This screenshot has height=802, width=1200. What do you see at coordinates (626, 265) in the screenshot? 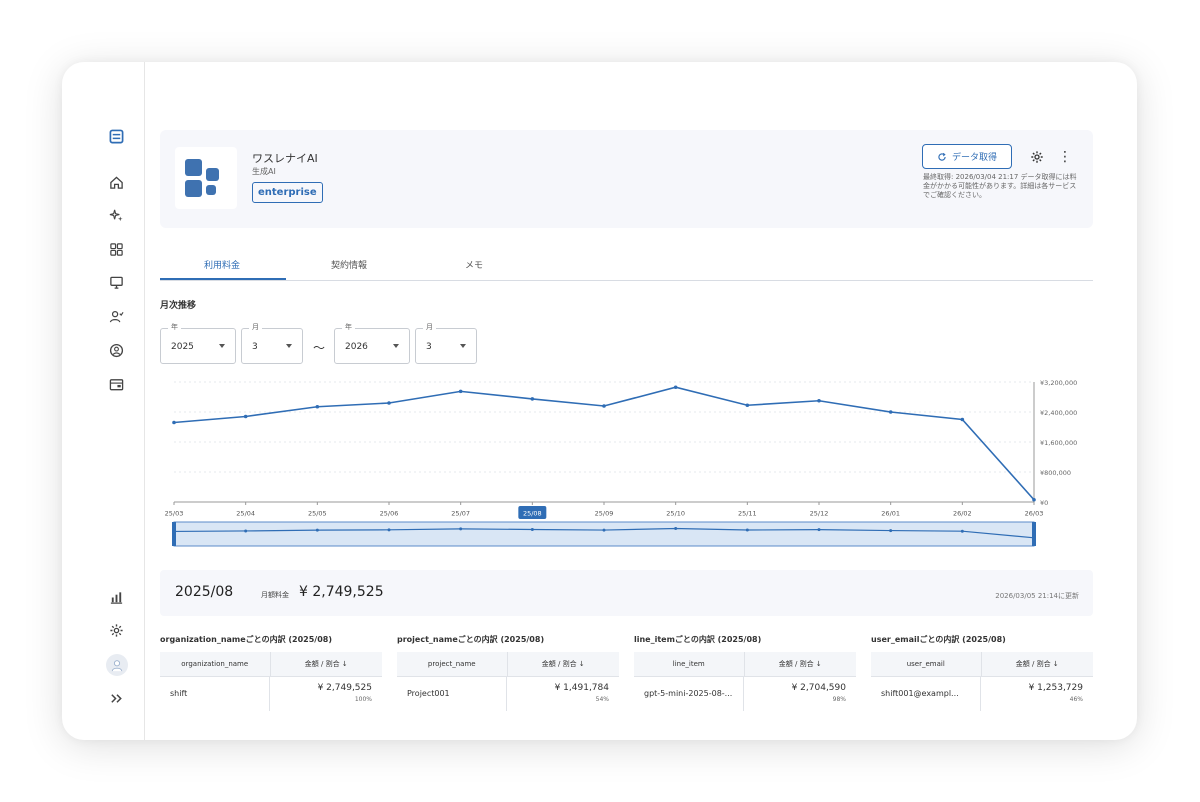
I see `tab-bar: 利用料金 契約情報 メモ` at bounding box center [626, 265].